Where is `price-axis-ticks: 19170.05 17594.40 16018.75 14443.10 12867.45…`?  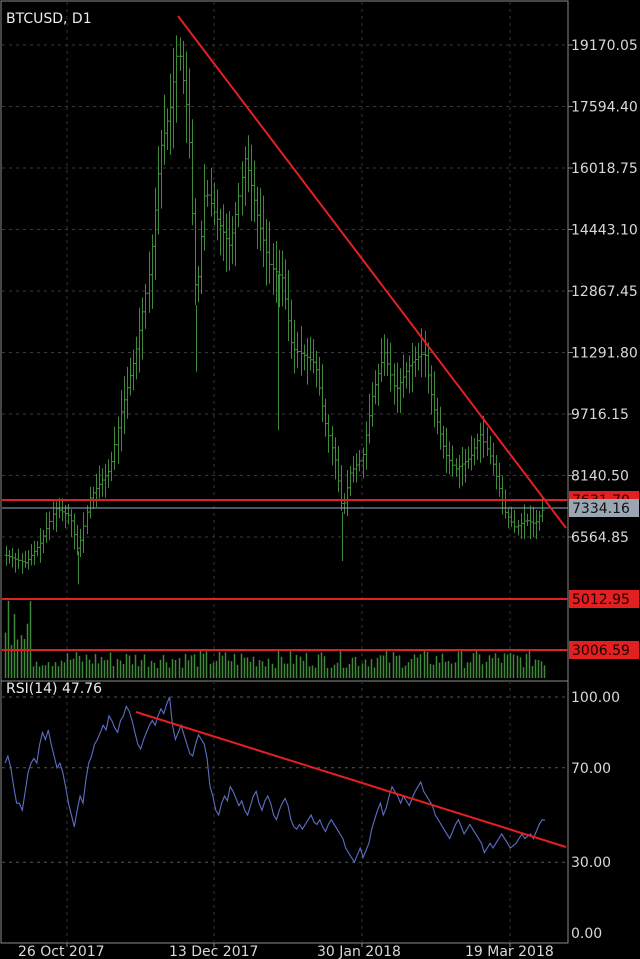
price-axis-ticks: 19170.05 17594.40 16018.75 14443.10 12867.45… is located at coordinates (603, 292).